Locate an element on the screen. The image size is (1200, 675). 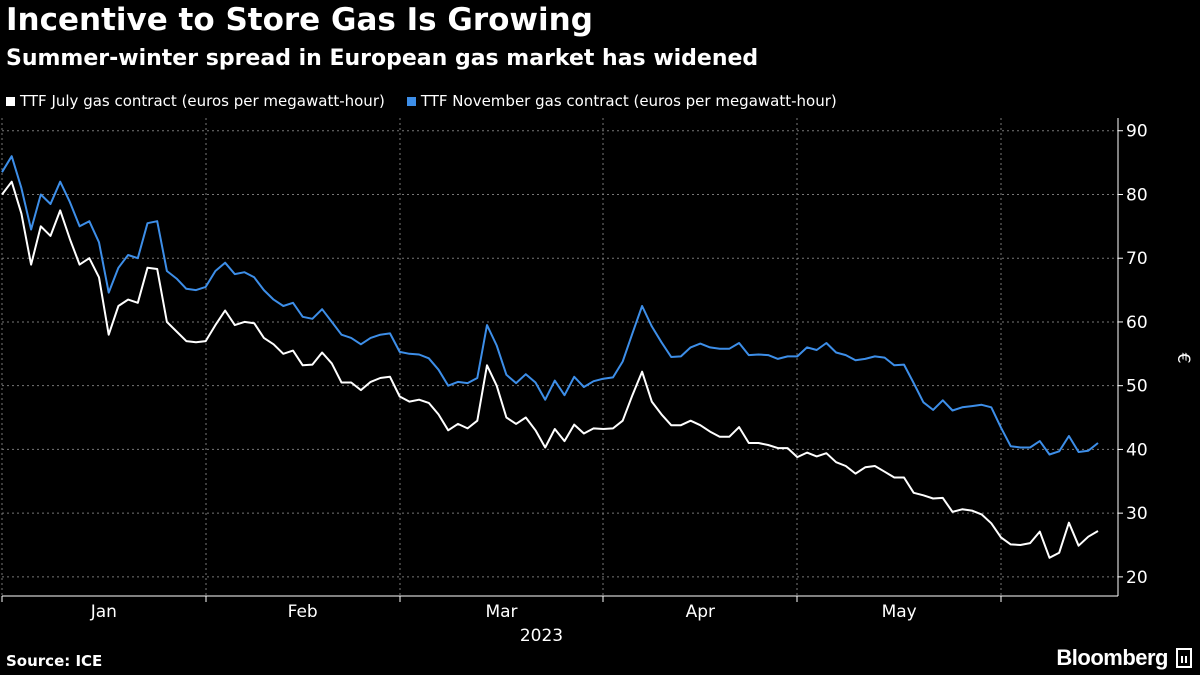
y-axis-label: € is located at coordinates (1183, 358).